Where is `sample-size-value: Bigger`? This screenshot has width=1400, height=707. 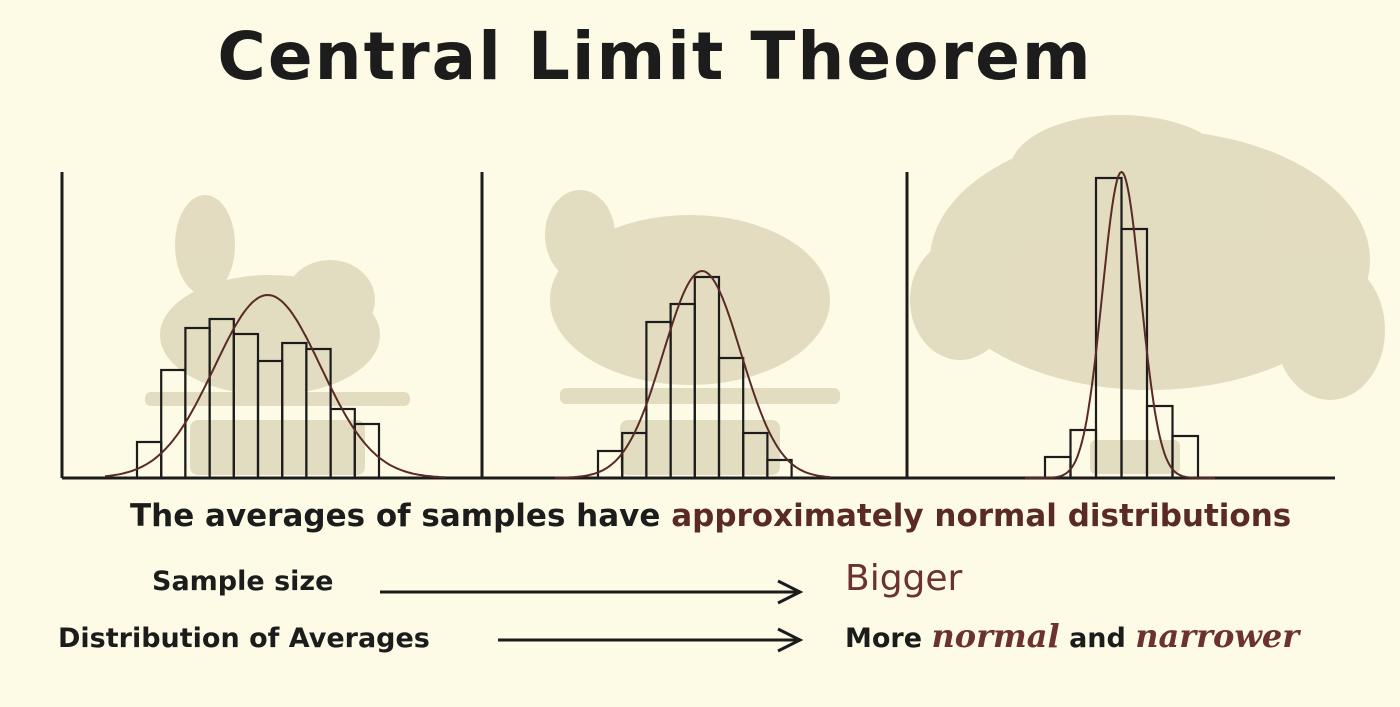 sample-size-value: Bigger is located at coordinates (903, 578).